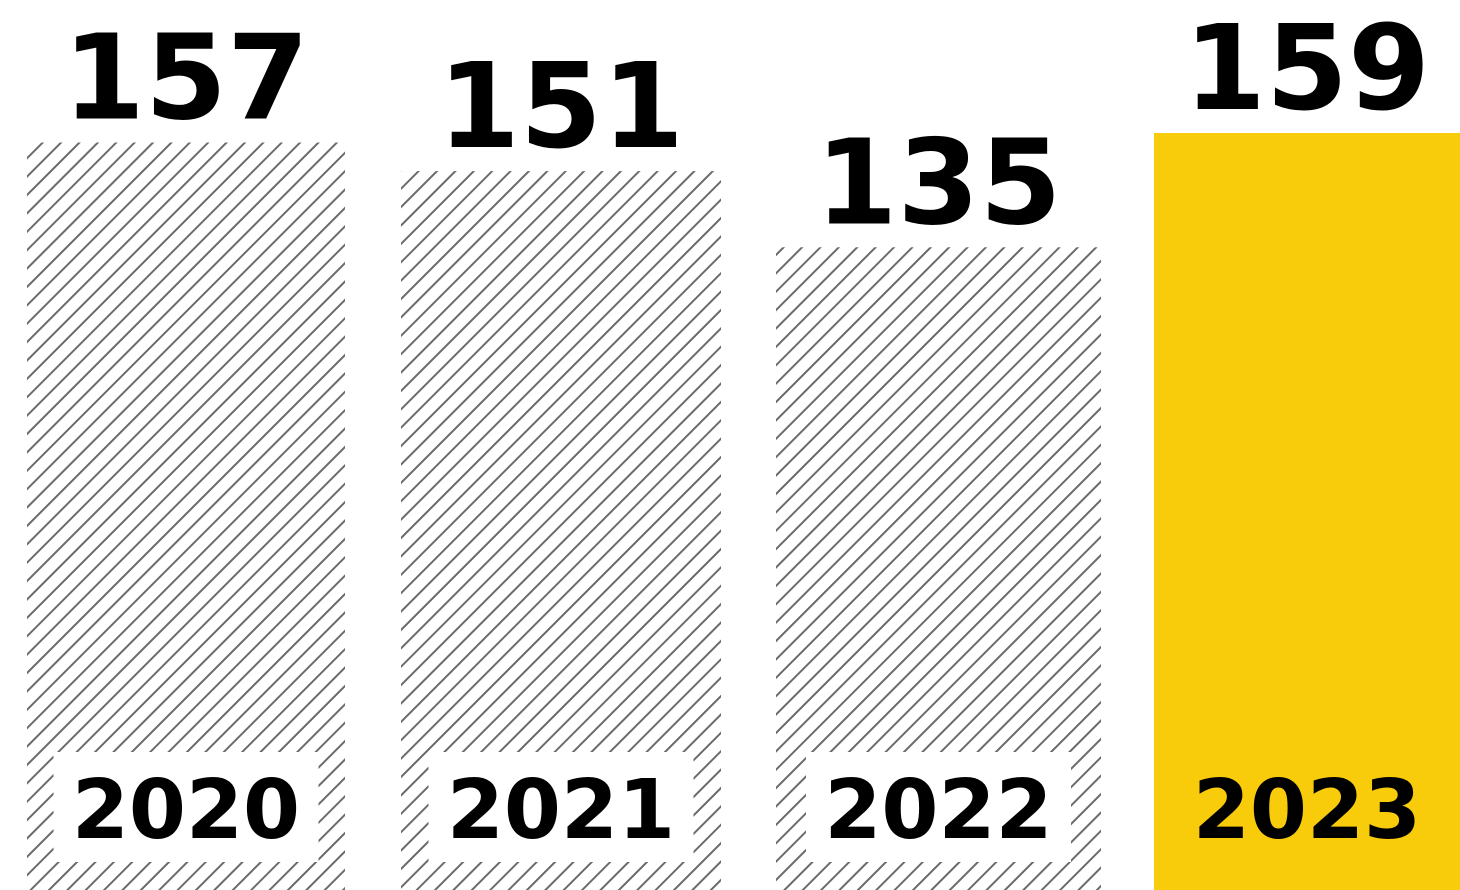 The width and height of the screenshot is (1460, 890). I want to click on value-label-2022: 135, so click(938, 182).